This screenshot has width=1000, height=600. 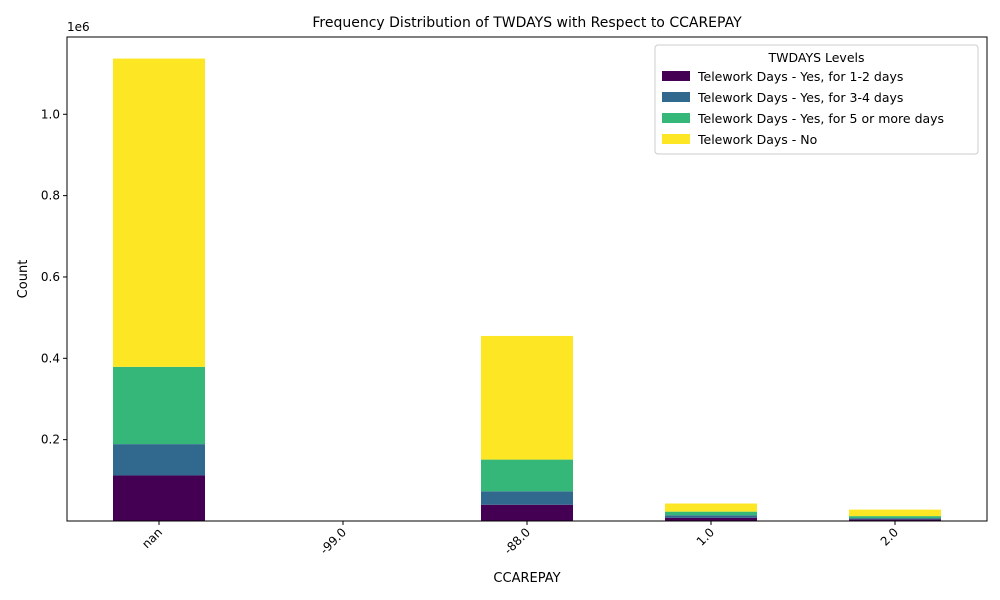 What do you see at coordinates (50, 358) in the screenshot?
I see `y-tick-label: 0.4` at bounding box center [50, 358].